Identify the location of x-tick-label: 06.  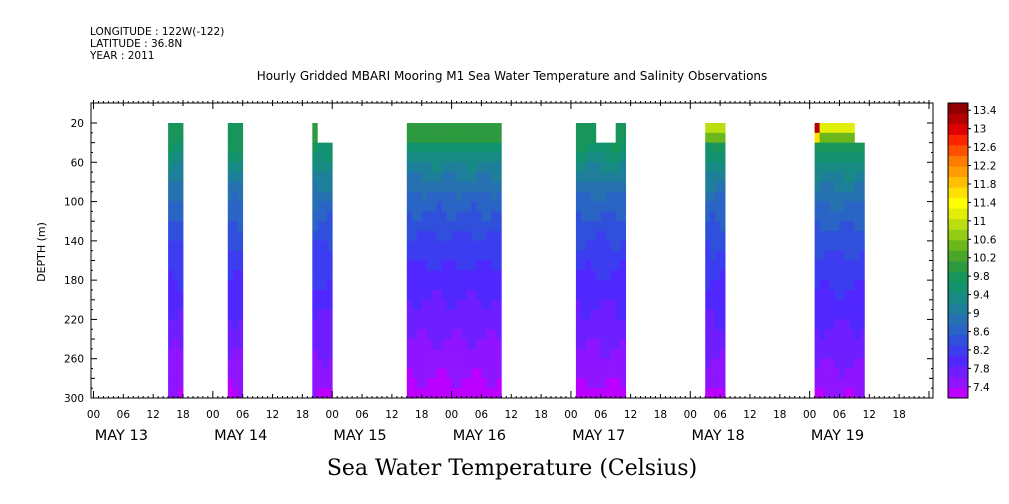
(482, 415).